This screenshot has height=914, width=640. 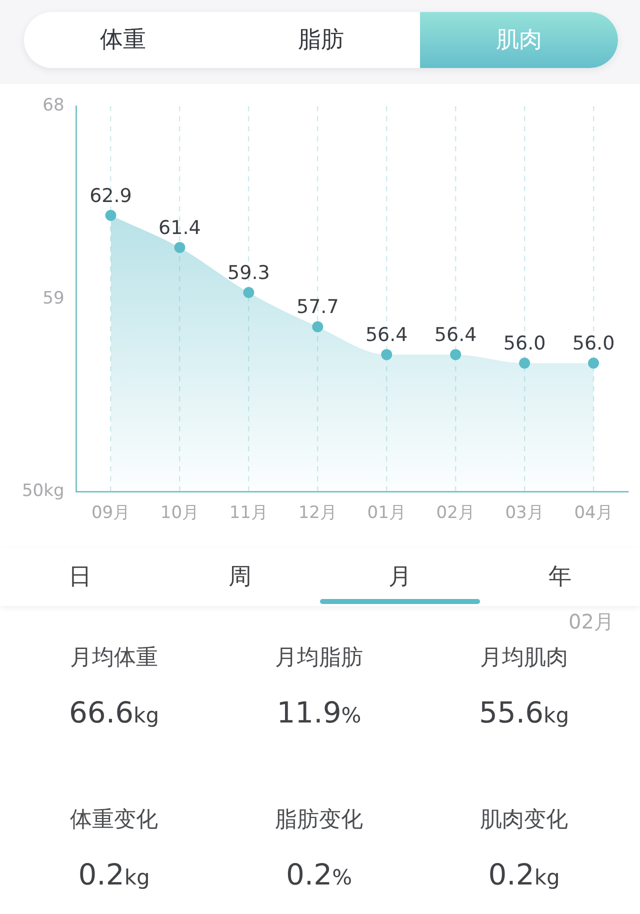 I want to click on x-tick-label: 02月, so click(x=455, y=513).